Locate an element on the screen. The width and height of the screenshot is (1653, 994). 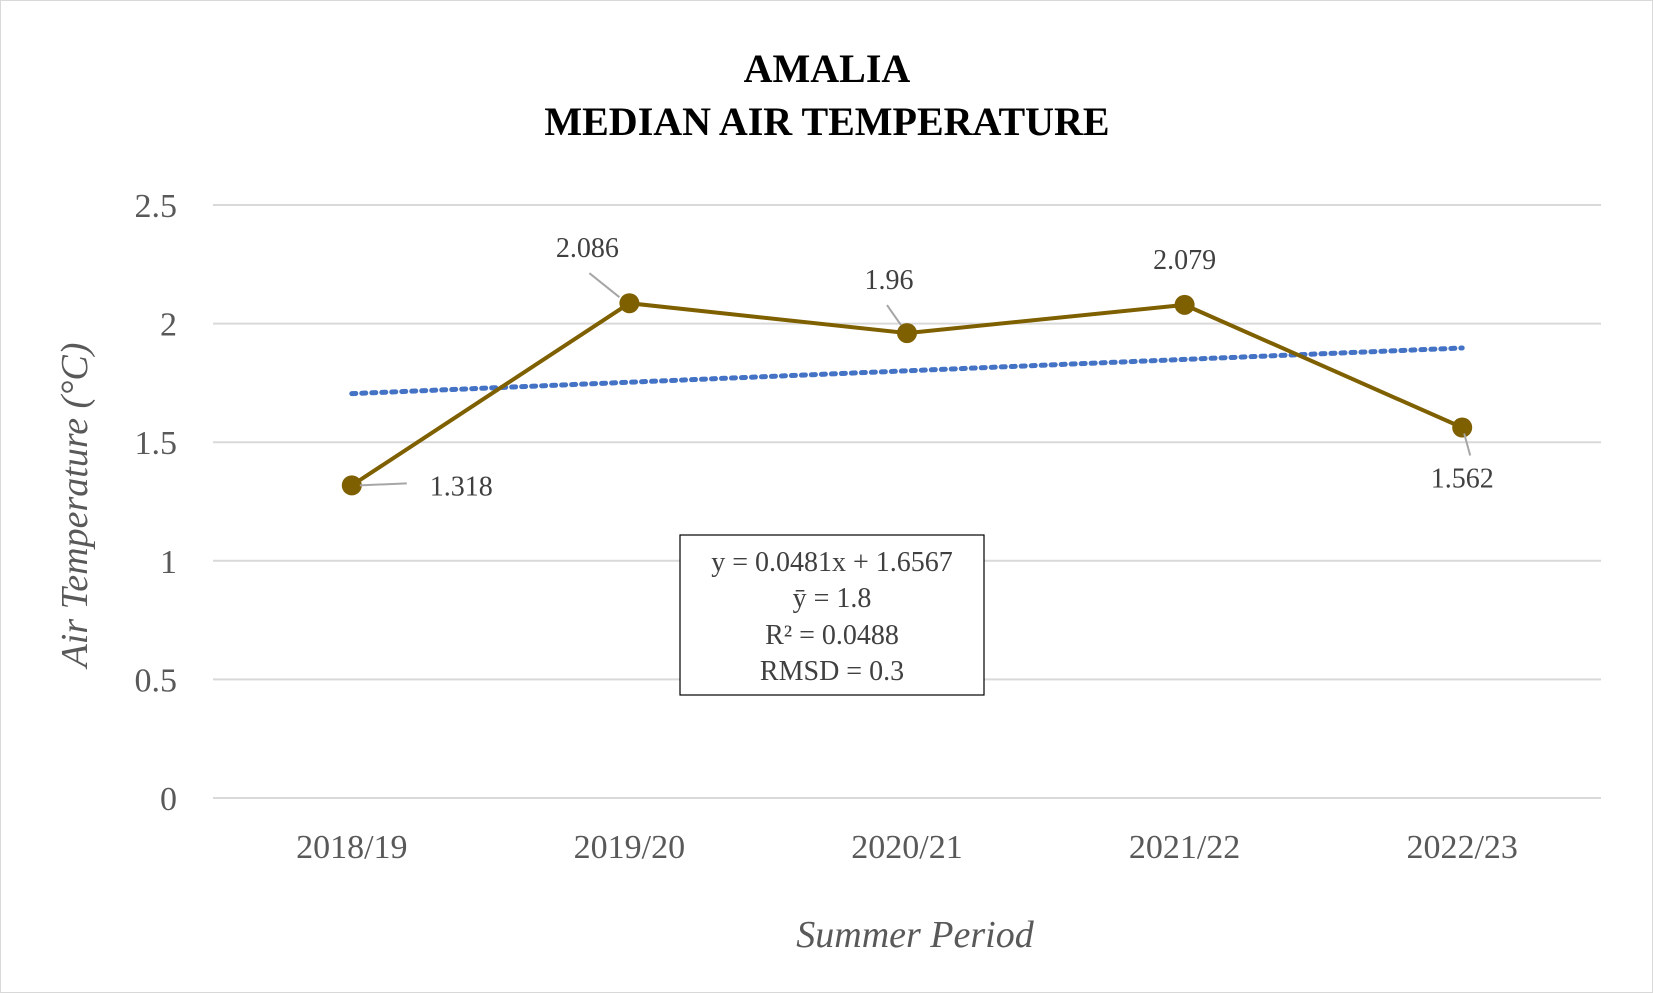
r-squared-line: R² = 0.0488 is located at coordinates (832, 635).